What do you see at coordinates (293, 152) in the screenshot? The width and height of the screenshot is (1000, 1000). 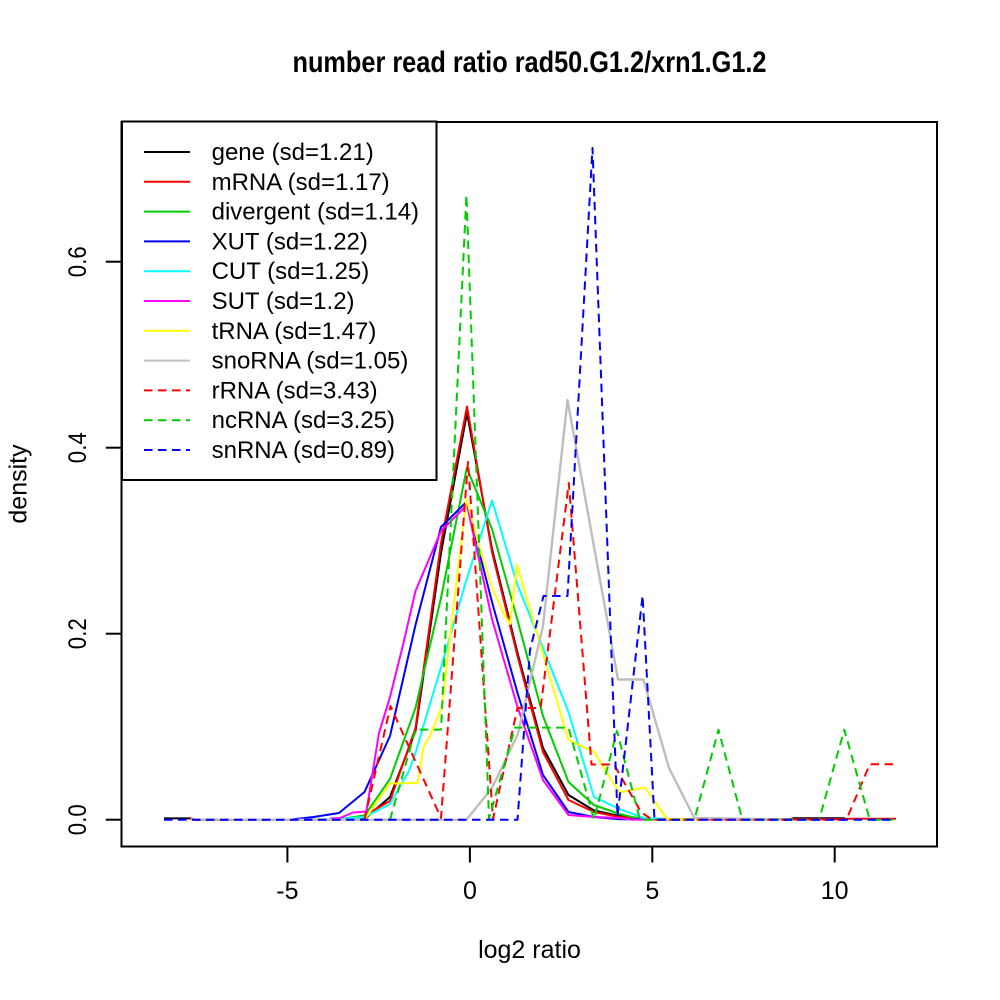 I see `svg-text: gene (sd=1.21)` at bounding box center [293, 152].